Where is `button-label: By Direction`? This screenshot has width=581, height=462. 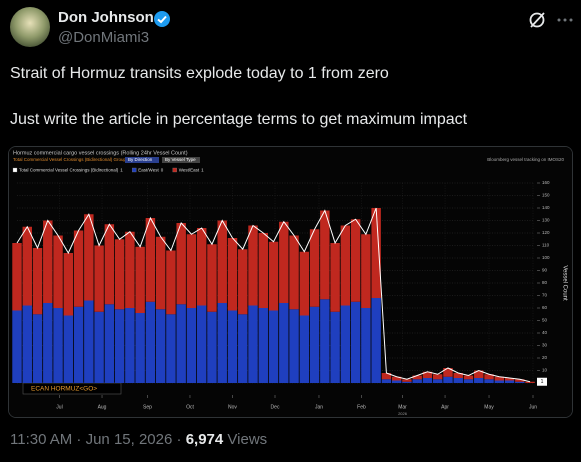 button-label: By Direction is located at coordinates (140, 159).